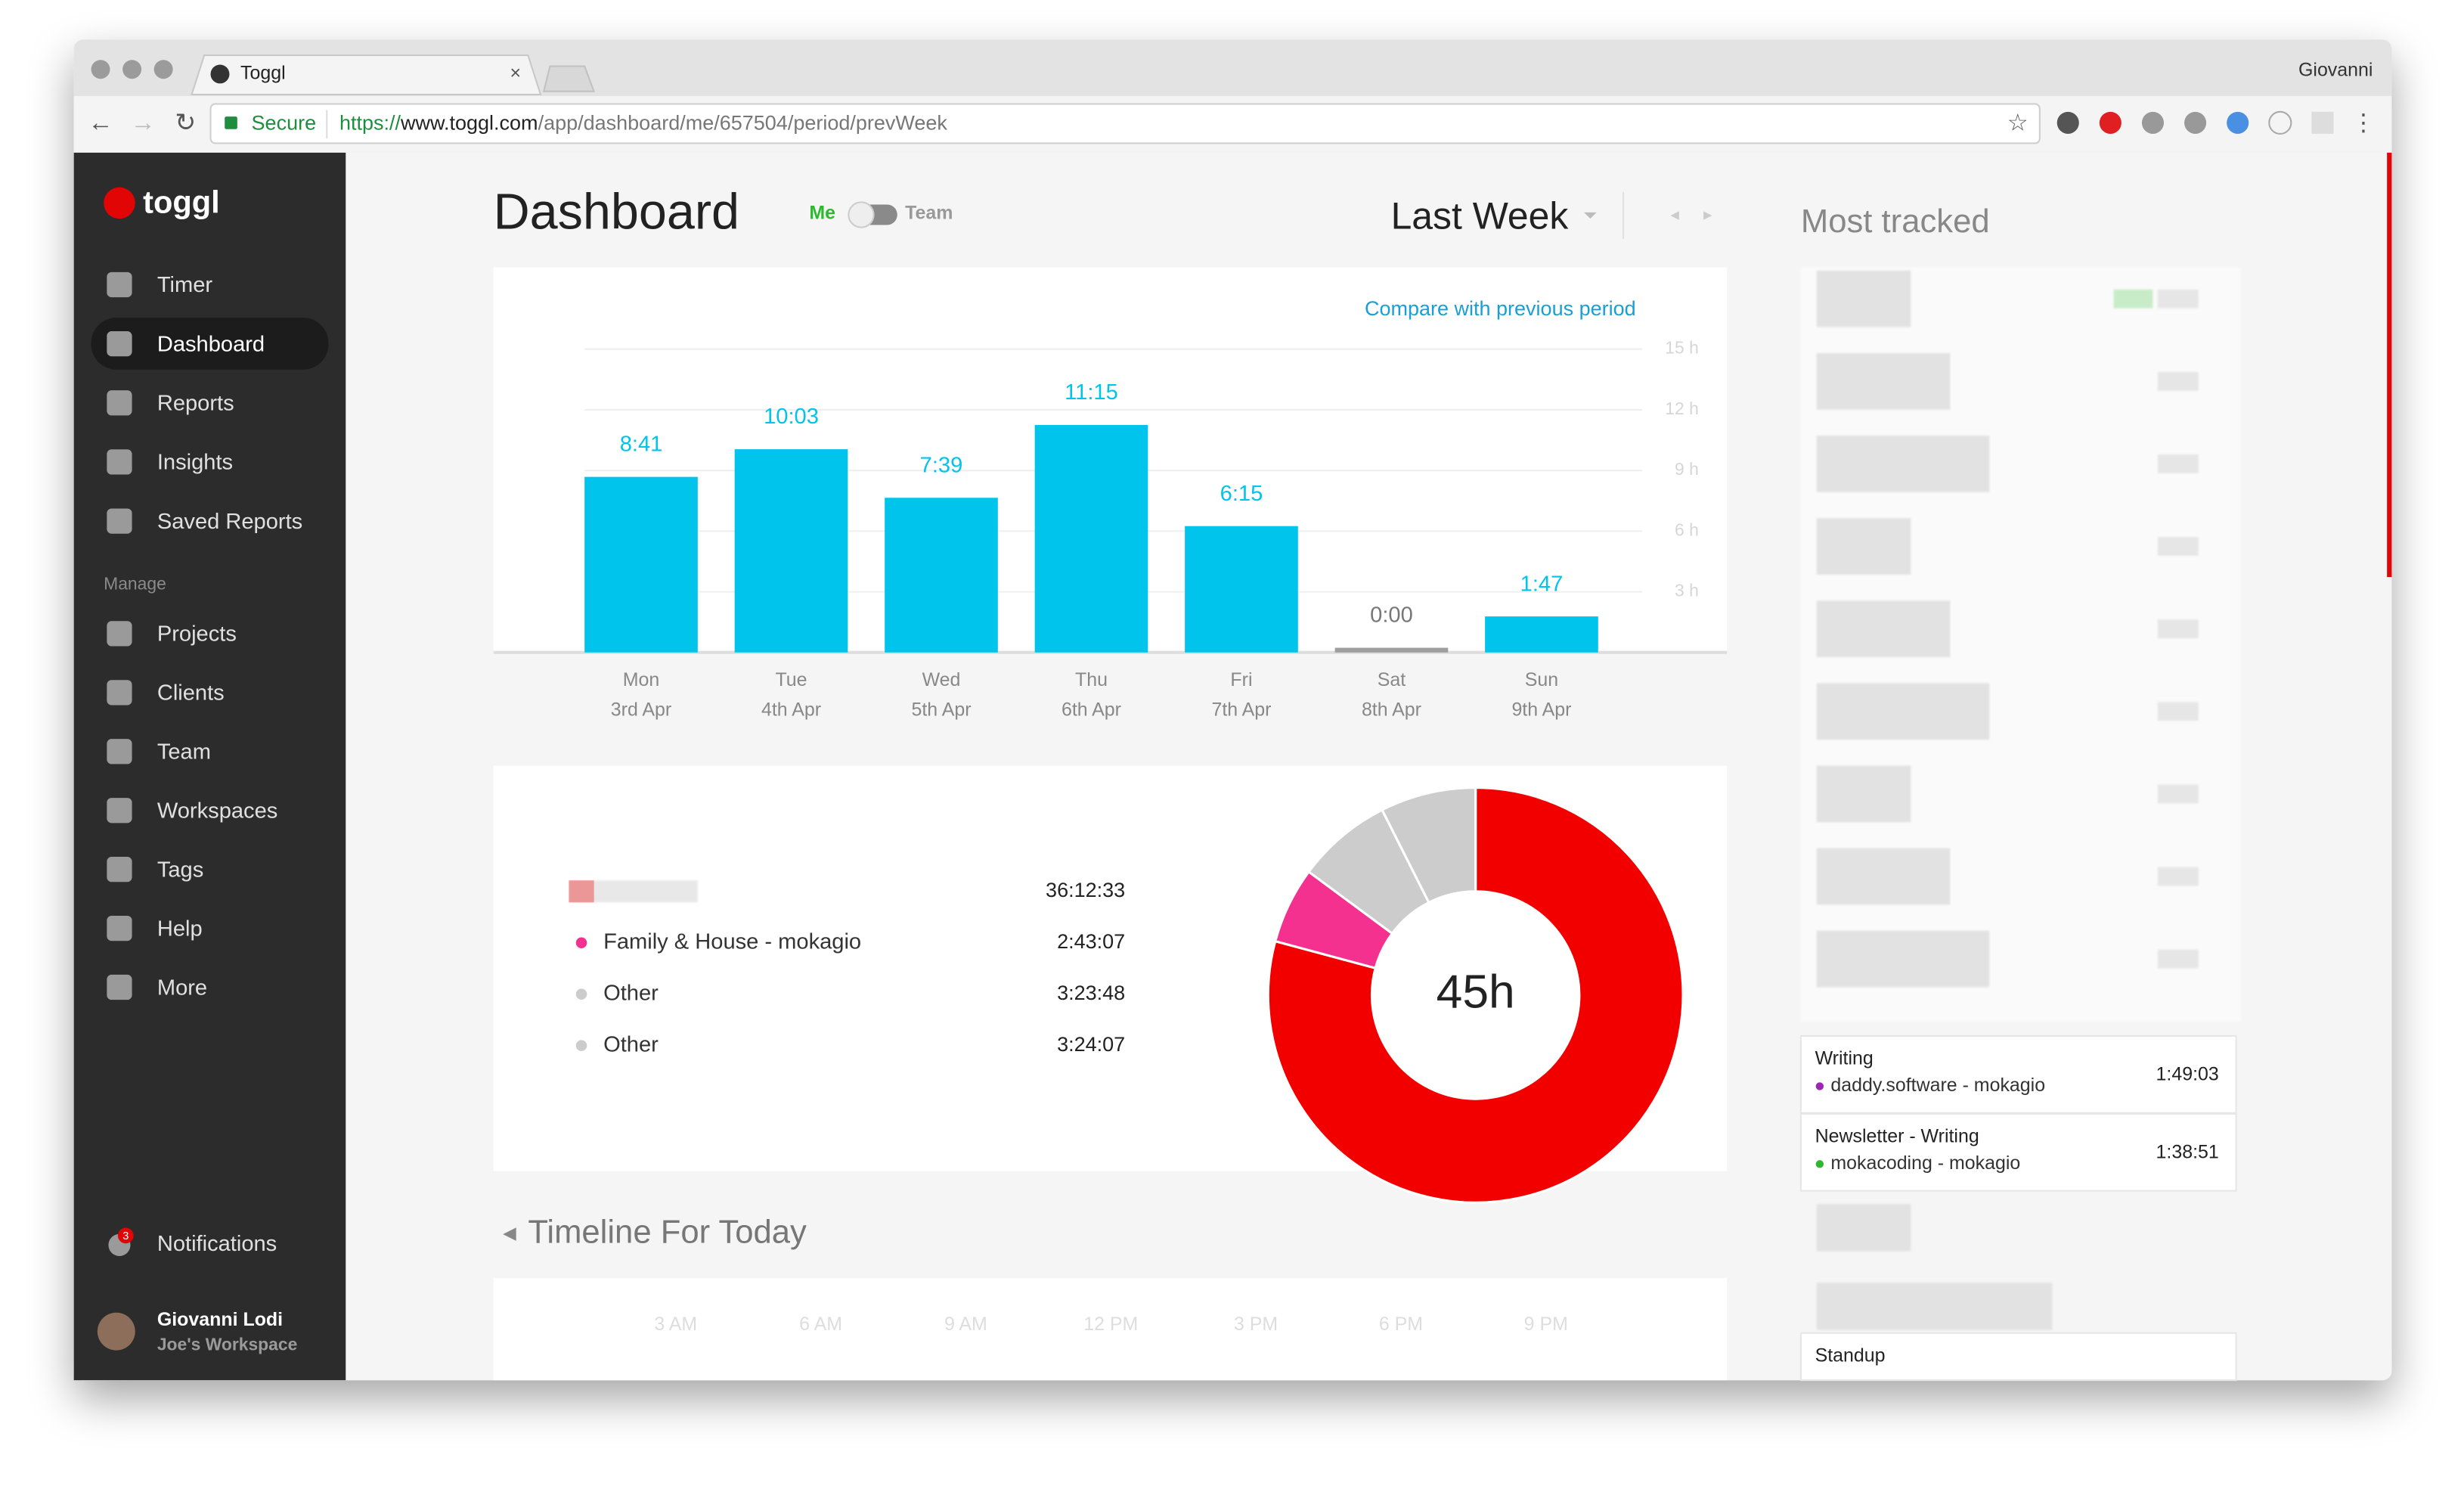  What do you see at coordinates (220, 1319) in the screenshot?
I see `user-name: Giovanni Lodi` at bounding box center [220, 1319].